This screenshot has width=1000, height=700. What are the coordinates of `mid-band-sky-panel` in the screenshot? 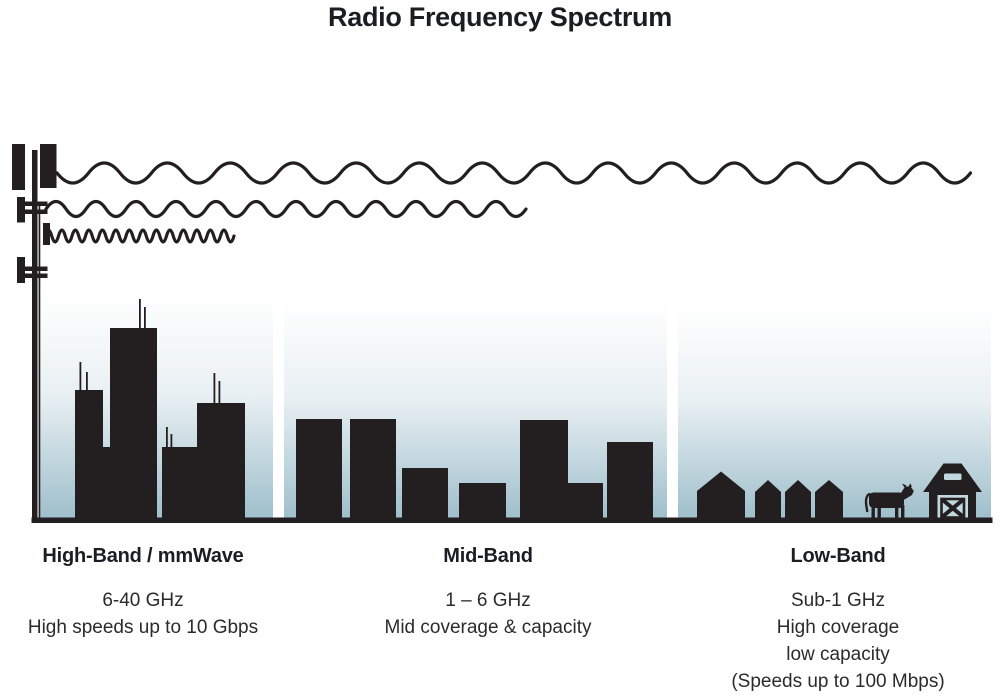 It's located at (475, 409).